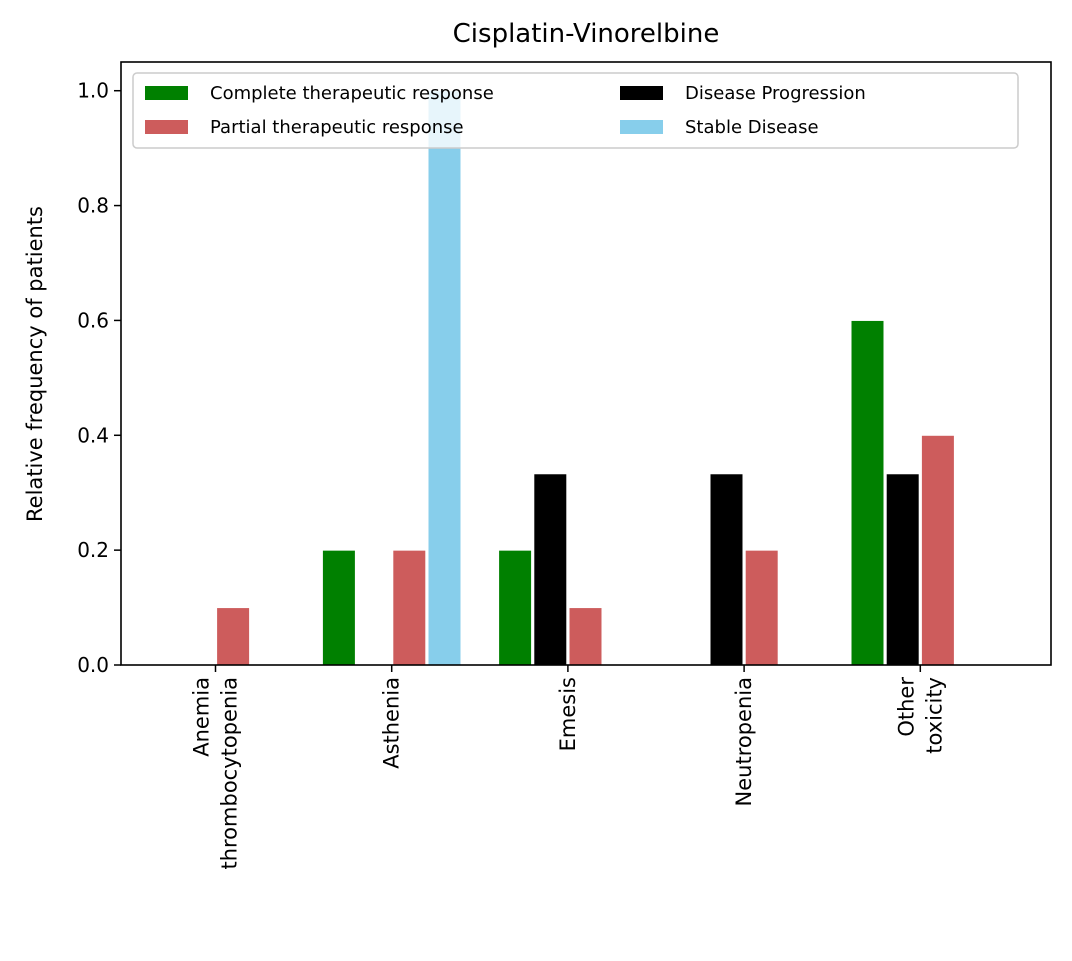  What do you see at coordinates (230, 773) in the screenshot?
I see `x-tick-label: thrombocytopenia` at bounding box center [230, 773].